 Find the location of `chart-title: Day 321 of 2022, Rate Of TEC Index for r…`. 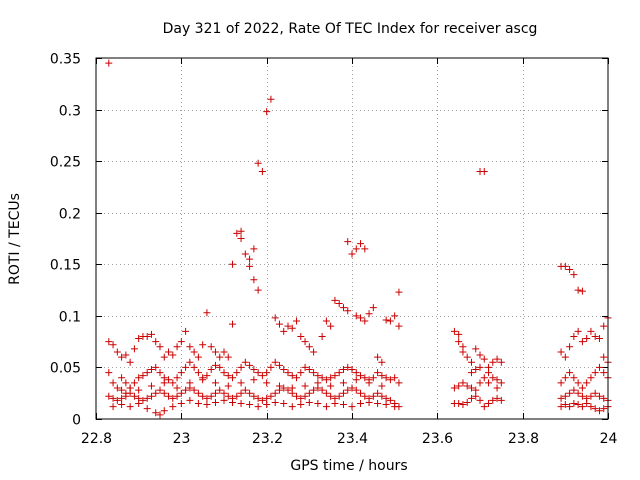

chart-title: Day 321 of 2022, Rate Of TEC Index for r… is located at coordinates (350, 29).